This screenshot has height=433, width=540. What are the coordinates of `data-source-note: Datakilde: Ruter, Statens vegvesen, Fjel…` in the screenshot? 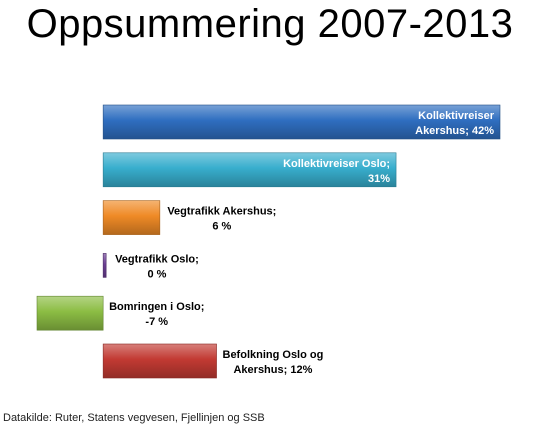 It's located at (134, 418).